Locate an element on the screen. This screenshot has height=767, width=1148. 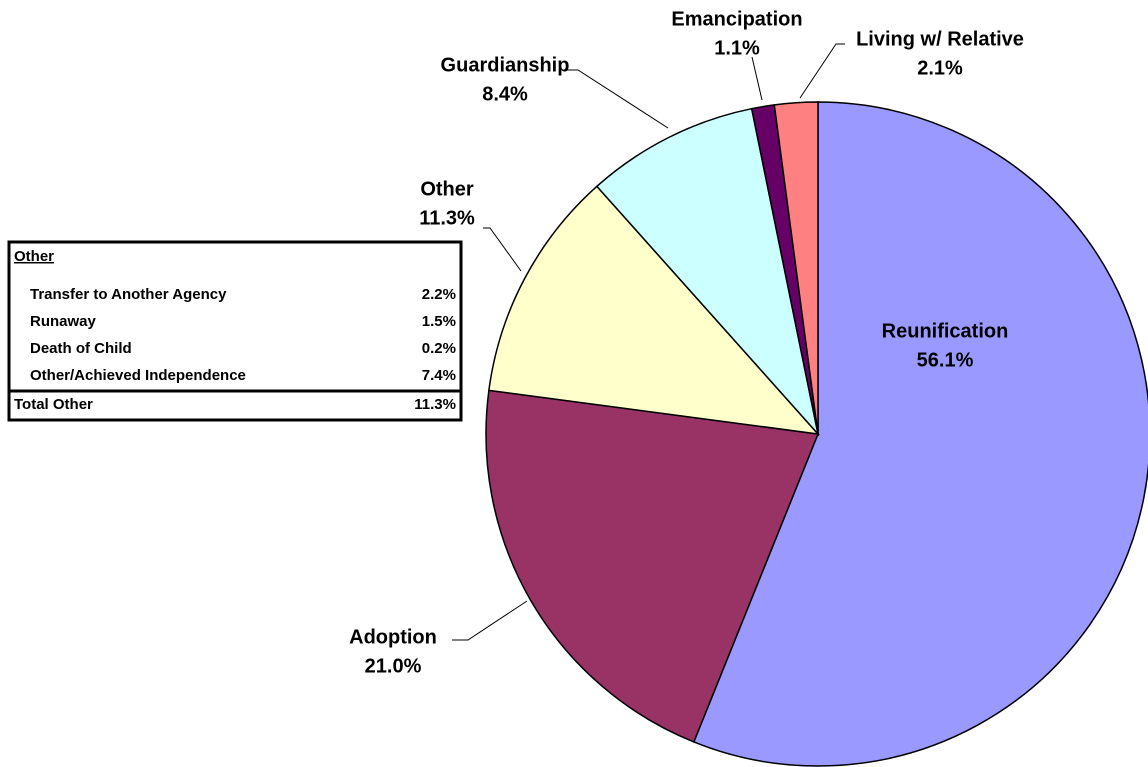
table-cell: Death of Child is located at coordinates (81, 348).